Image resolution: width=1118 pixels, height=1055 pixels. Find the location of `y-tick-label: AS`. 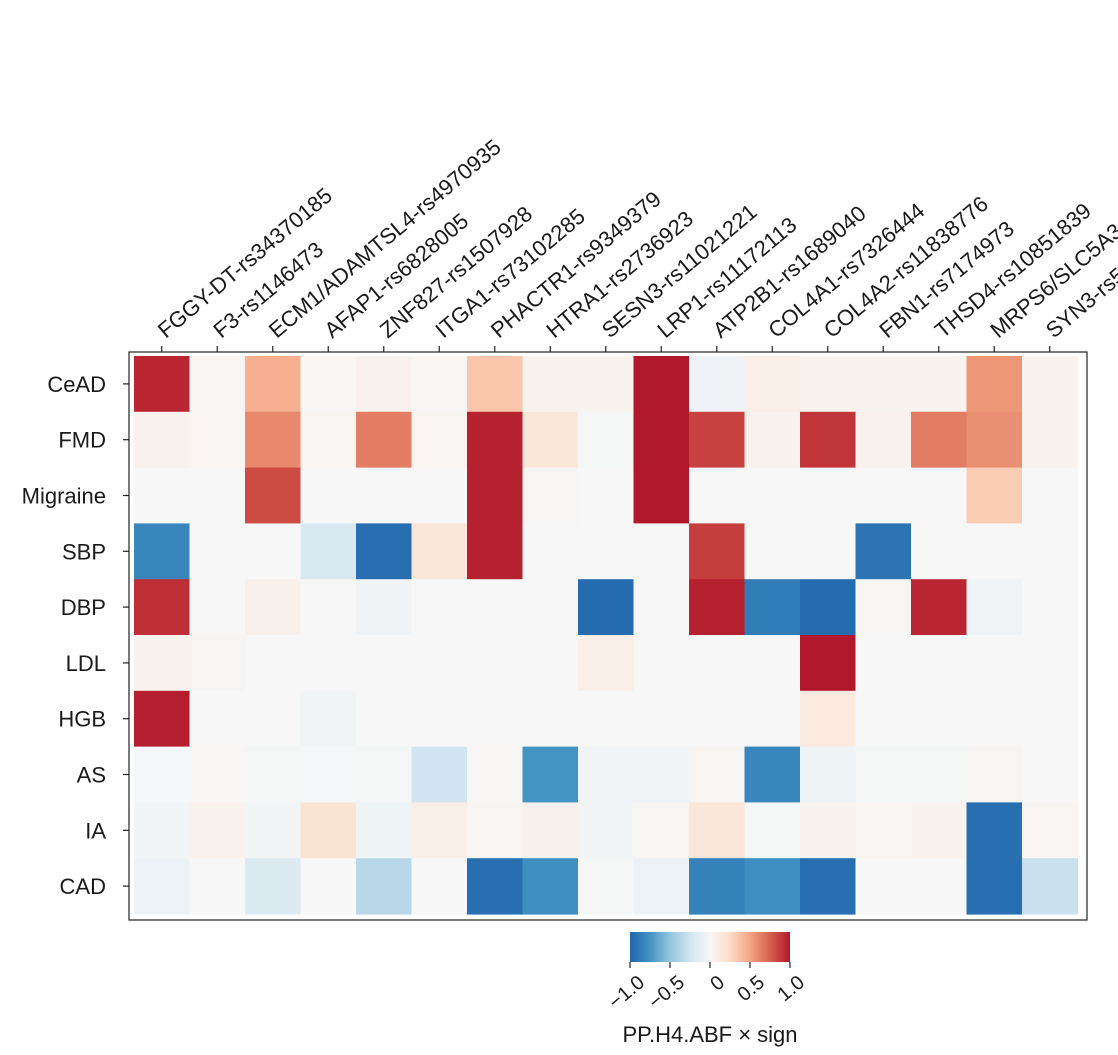

y-tick-label: AS is located at coordinates (91, 775).